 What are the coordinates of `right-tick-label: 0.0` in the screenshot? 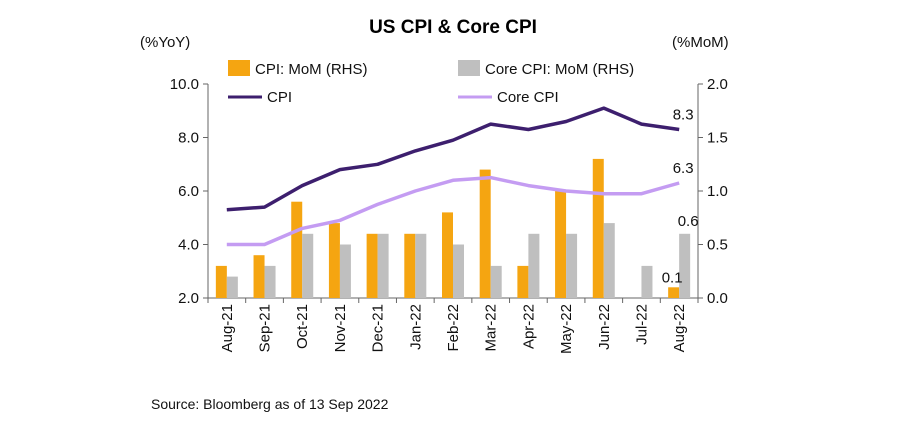 It's located at (717, 298).